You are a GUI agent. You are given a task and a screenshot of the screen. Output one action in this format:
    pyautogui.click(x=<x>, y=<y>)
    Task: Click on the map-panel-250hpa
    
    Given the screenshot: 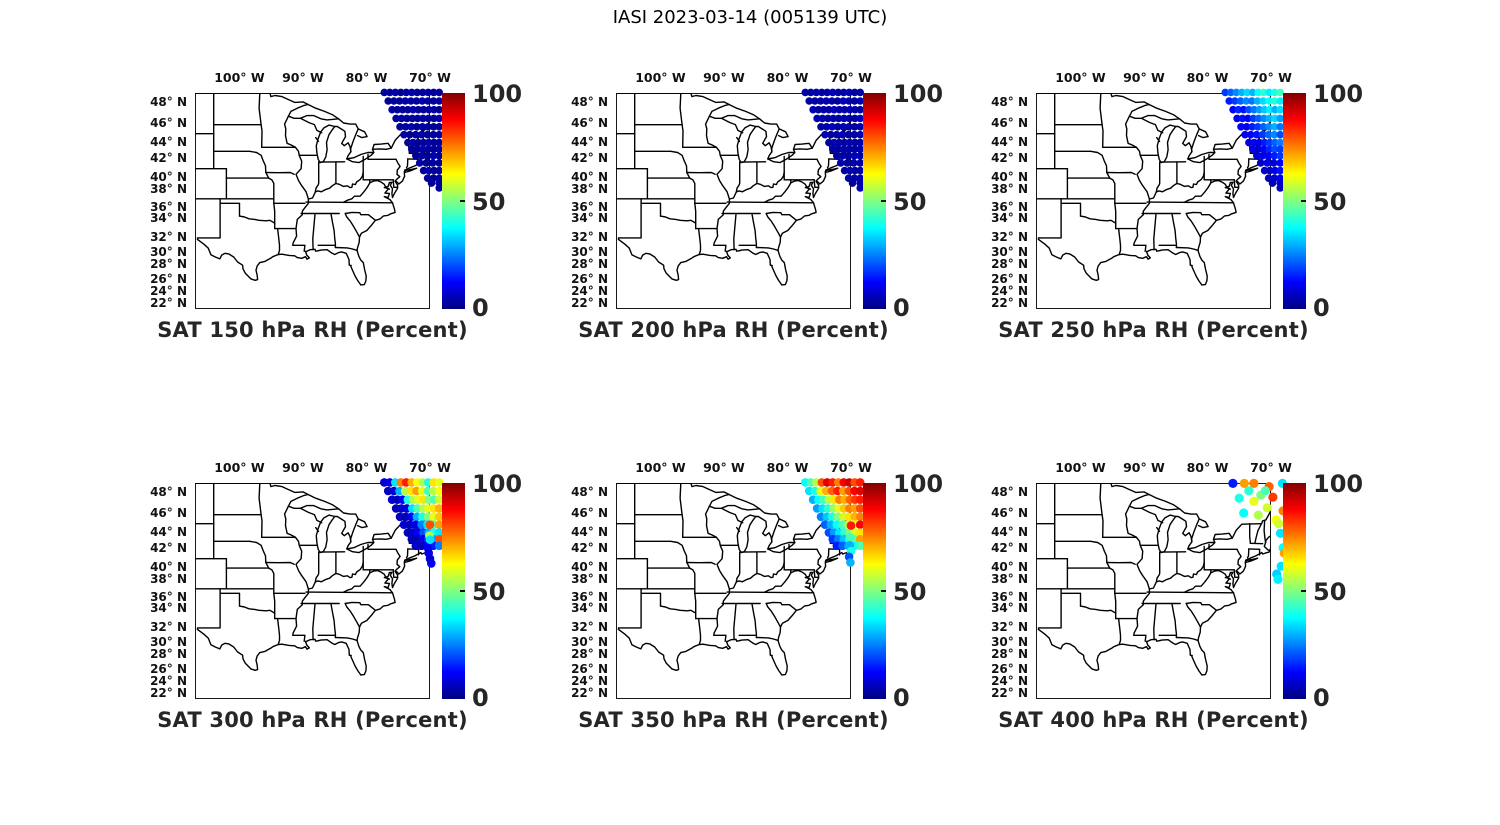 What is the action you would take?
    pyautogui.click(x=1160, y=198)
    